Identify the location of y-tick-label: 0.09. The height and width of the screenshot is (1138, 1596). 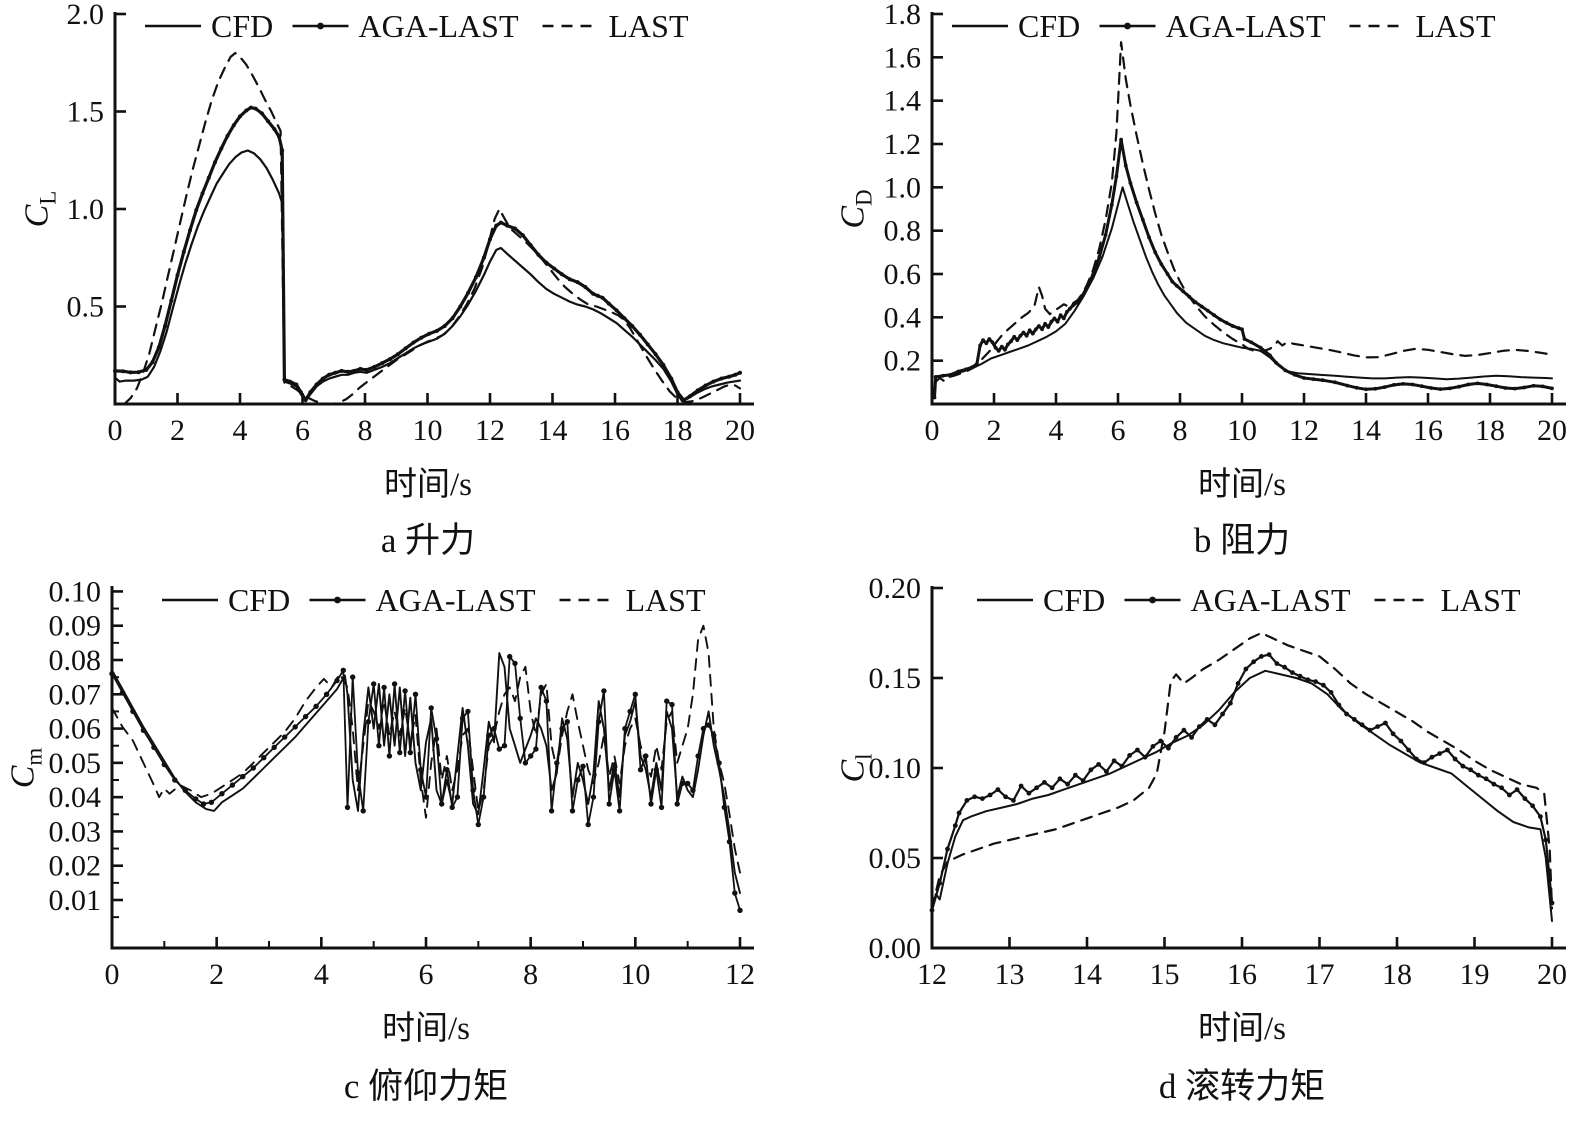
(75, 626).